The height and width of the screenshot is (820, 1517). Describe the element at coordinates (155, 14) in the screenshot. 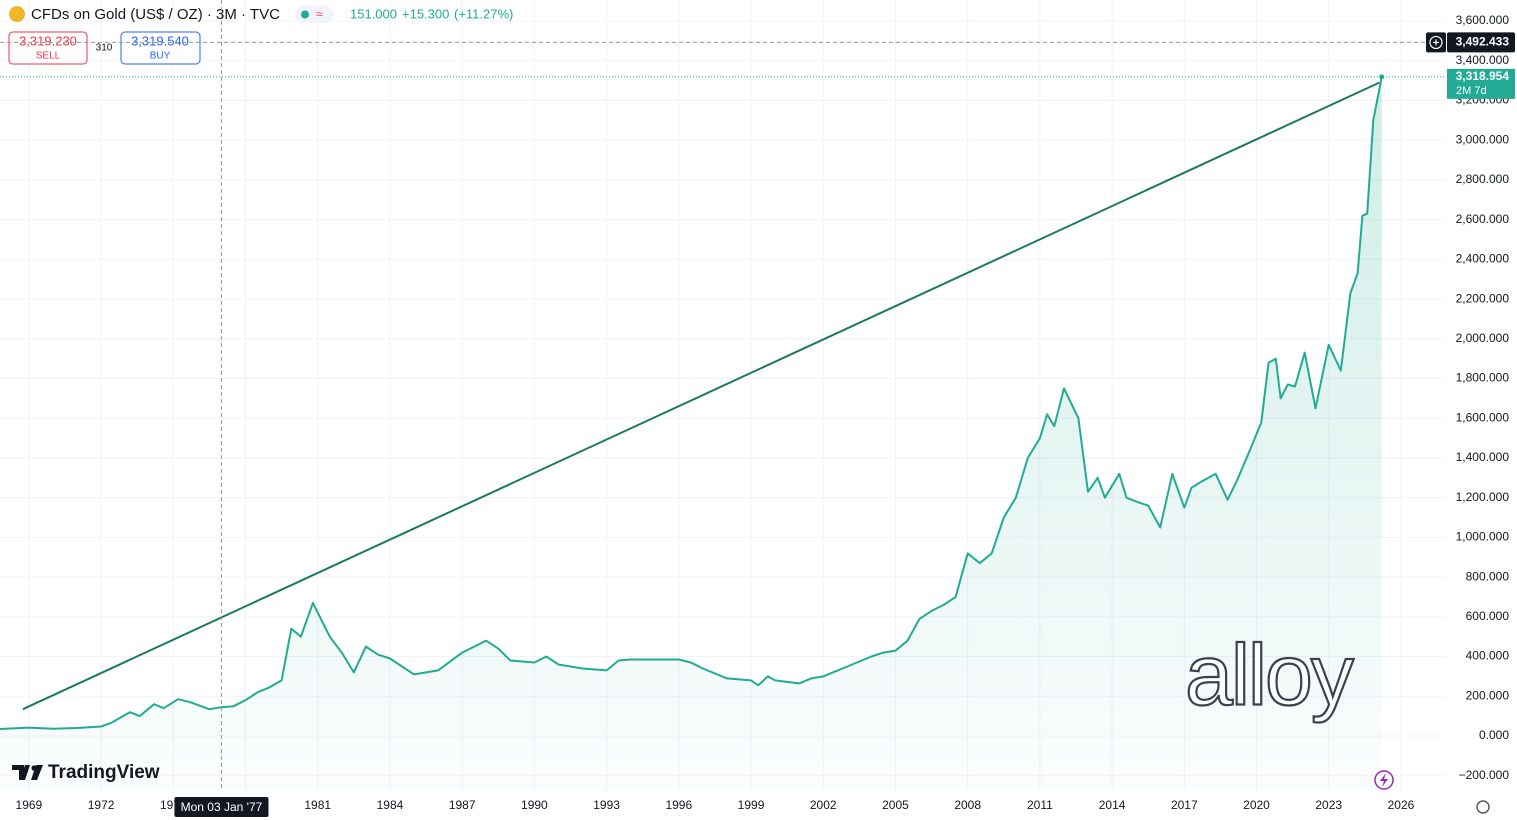

I see `symbol-title: CFDs on Gold (US$ / OZ) · 3M · TVC` at that location.